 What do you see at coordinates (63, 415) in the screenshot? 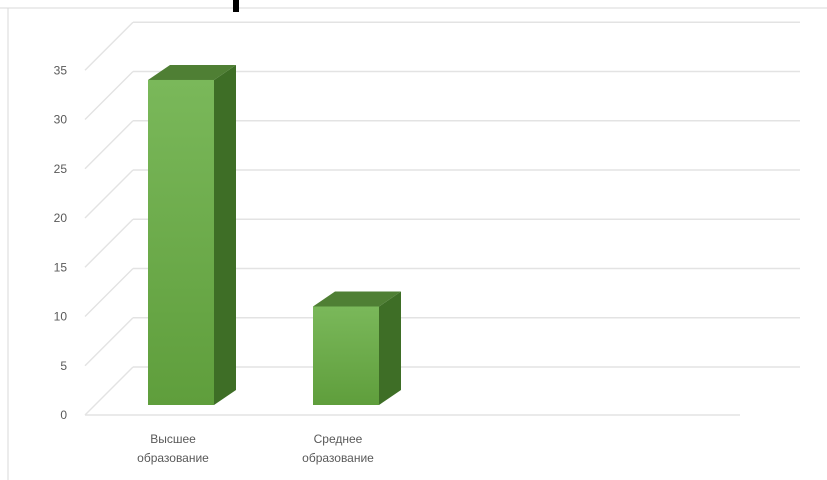
I see `y-tick-label: 0` at bounding box center [63, 415].